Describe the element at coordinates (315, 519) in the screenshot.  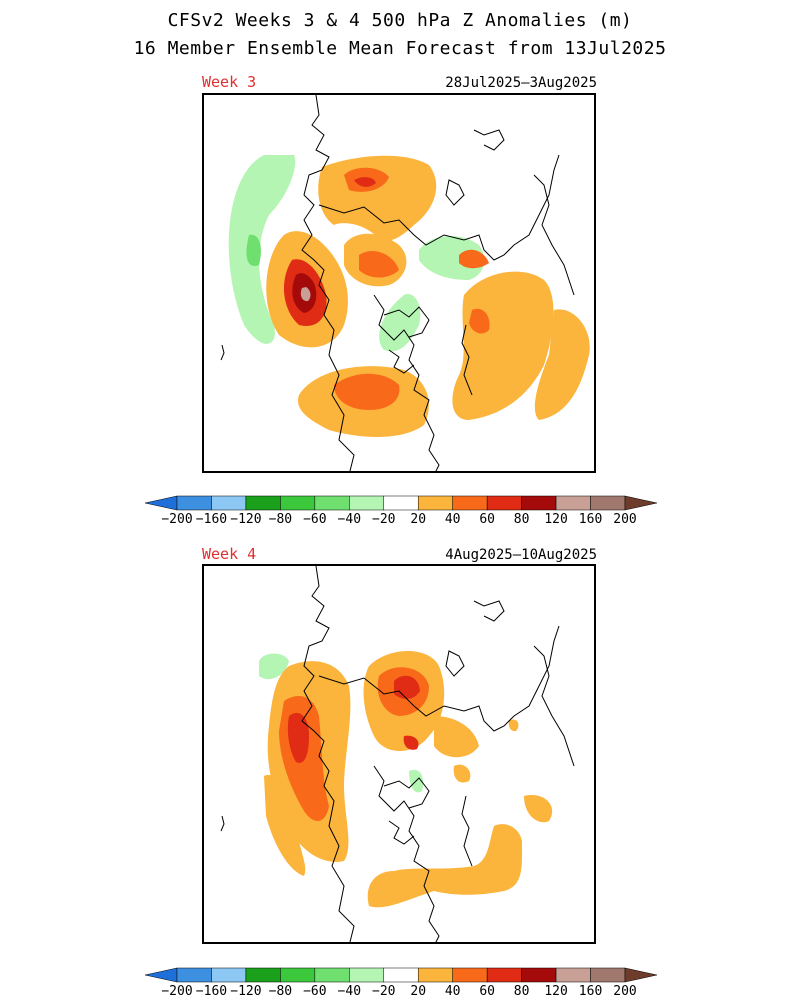
I see `week3-colorbar-tick-label: −60` at that location.